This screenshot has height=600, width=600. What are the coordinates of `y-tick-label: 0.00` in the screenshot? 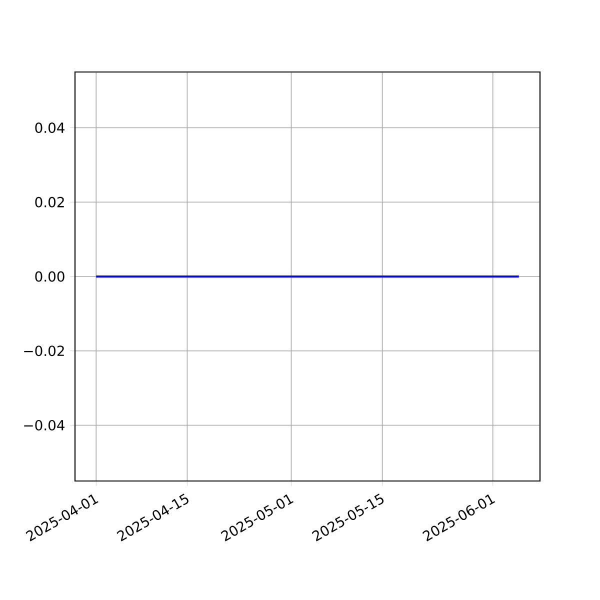 It's located at (49, 276).